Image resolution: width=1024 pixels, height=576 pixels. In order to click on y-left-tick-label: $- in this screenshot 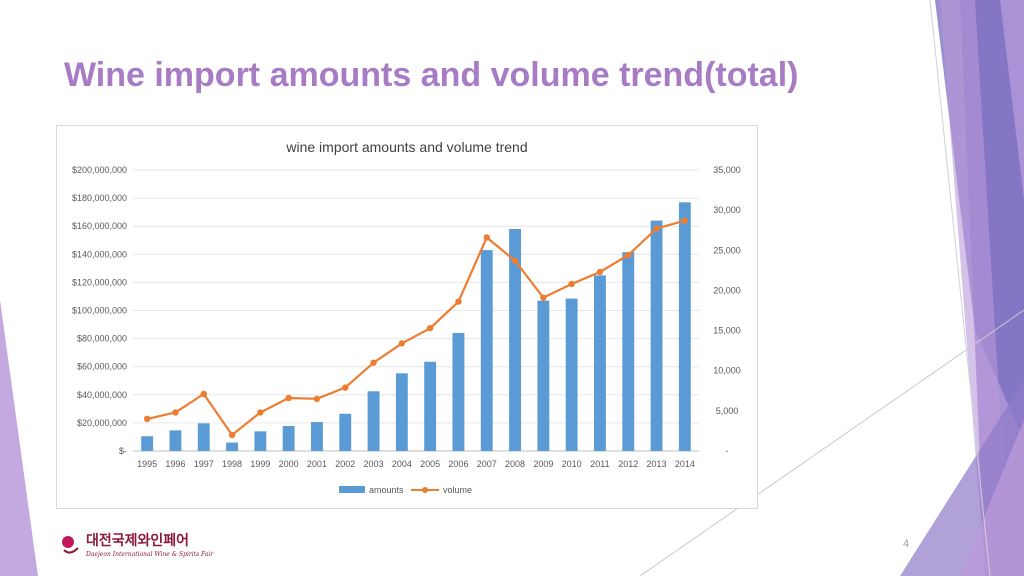, I will do `click(123, 451)`.